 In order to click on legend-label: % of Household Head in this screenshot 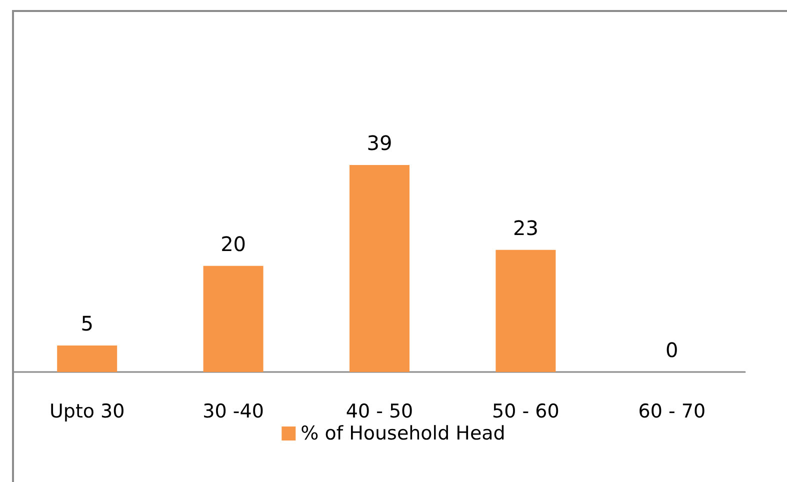, I will do `click(403, 433)`.